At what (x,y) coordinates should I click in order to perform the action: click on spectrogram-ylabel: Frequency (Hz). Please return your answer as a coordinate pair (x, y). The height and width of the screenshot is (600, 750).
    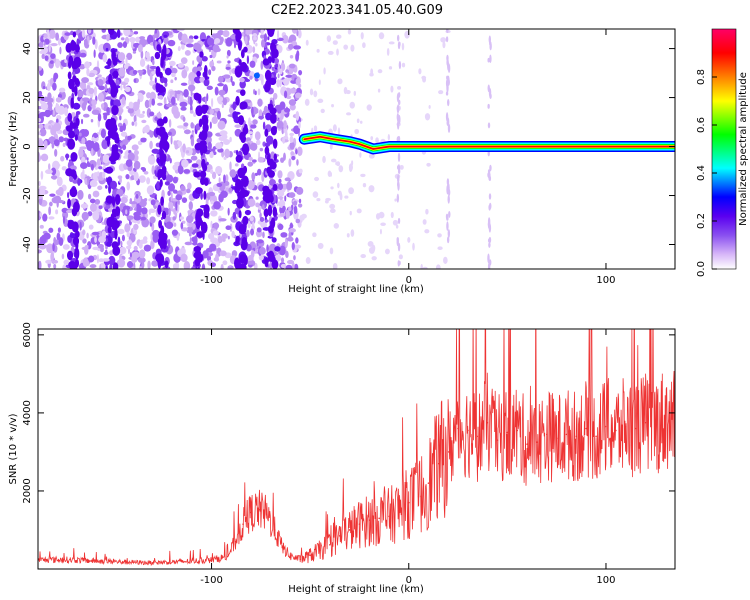
    Looking at the image, I should click on (13, 149).